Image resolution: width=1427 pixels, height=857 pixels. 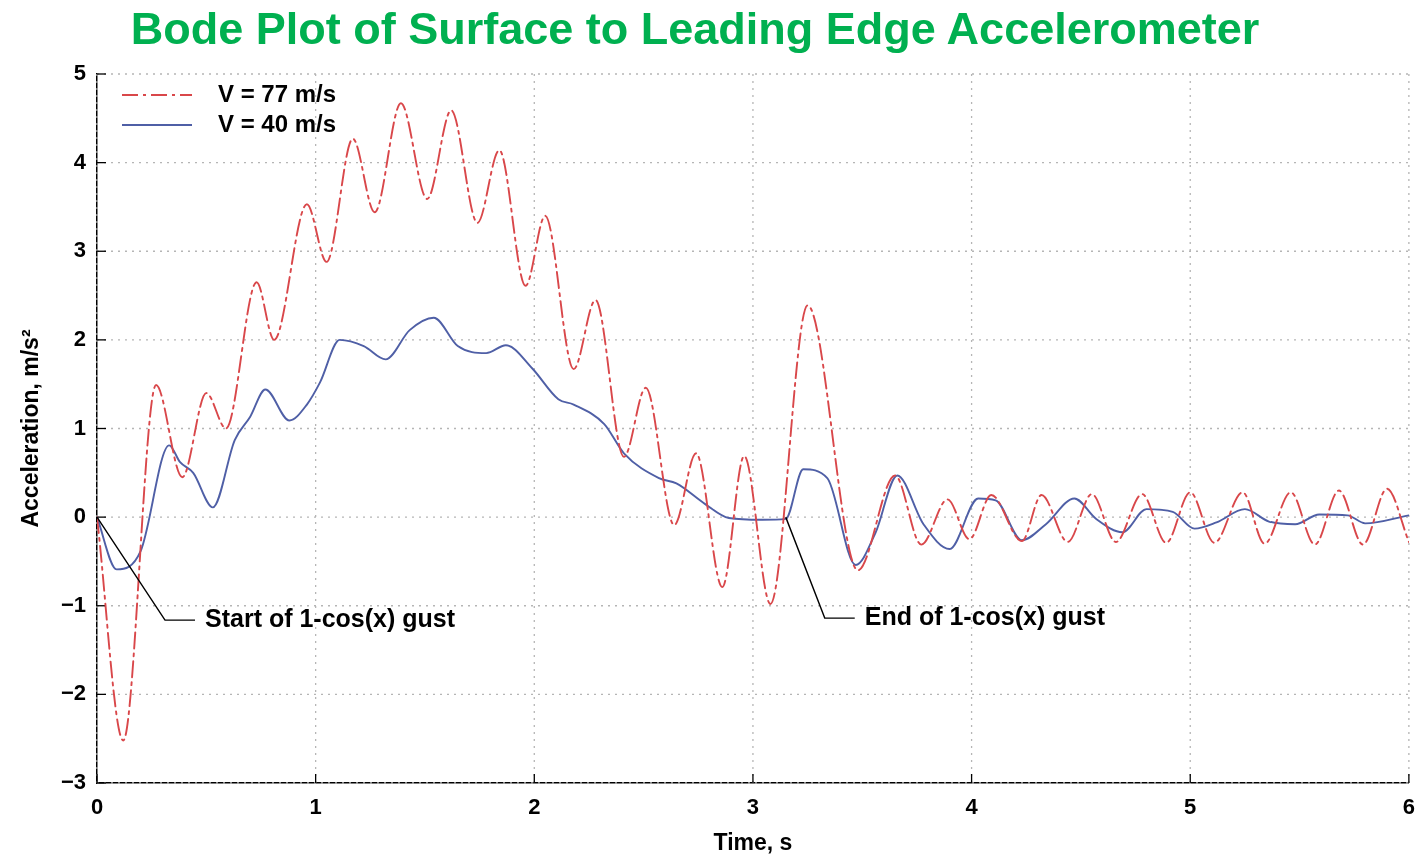 What do you see at coordinates (330, 618) in the screenshot?
I see `annotation: Start of 1-cos(x) gust` at bounding box center [330, 618].